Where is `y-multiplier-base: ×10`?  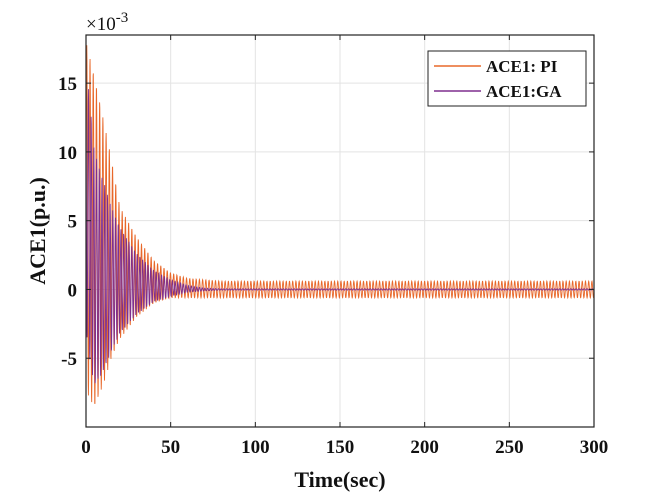 y-multiplier-base: ×10 is located at coordinates (101, 24).